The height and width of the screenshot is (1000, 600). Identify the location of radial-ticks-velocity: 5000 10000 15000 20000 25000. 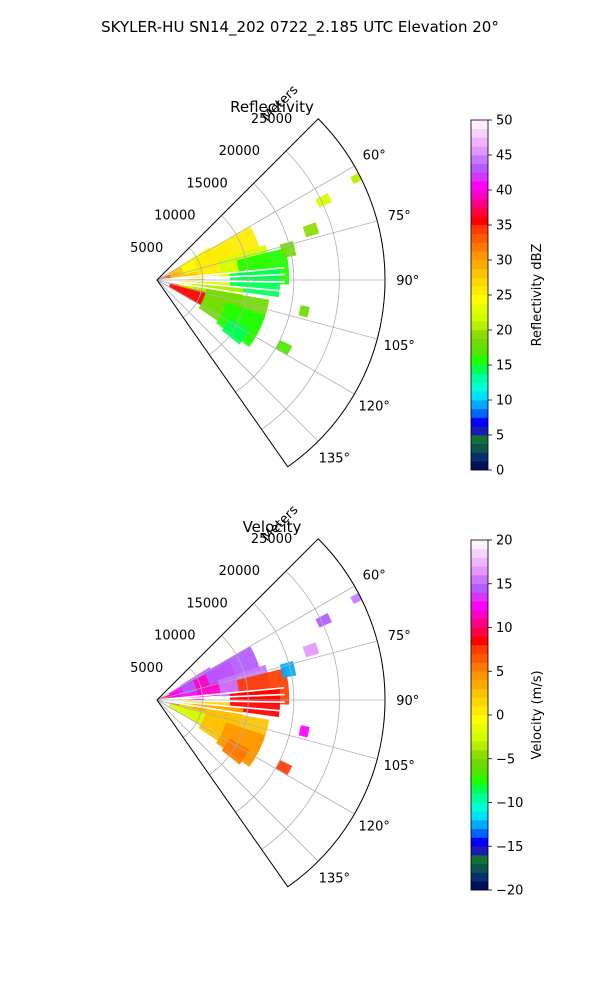
(211, 604).